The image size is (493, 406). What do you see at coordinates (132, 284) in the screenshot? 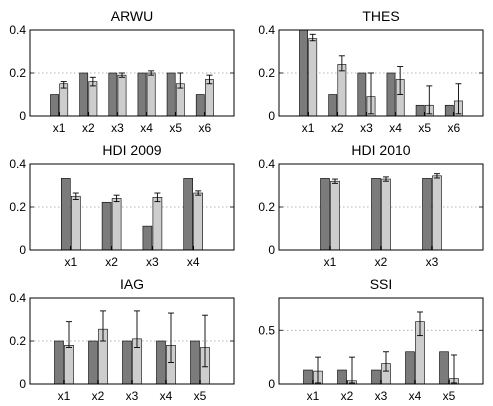
I see `panel-title: IAG` at bounding box center [132, 284].